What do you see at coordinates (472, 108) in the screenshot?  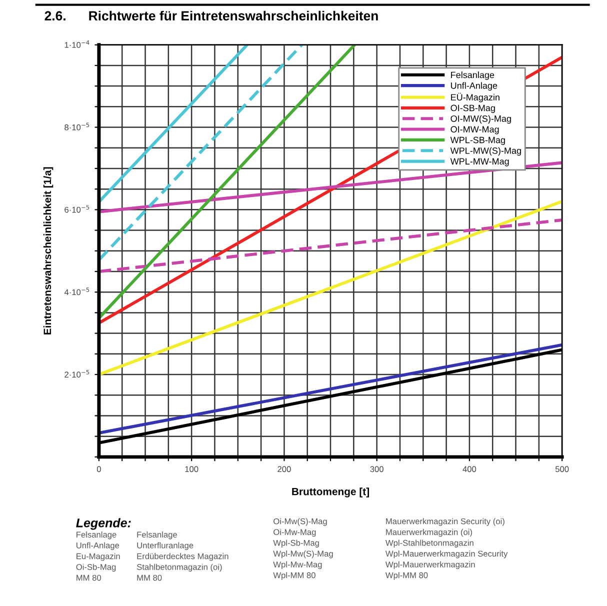 I see `legend-label: OI-SB-Mag` at bounding box center [472, 108].